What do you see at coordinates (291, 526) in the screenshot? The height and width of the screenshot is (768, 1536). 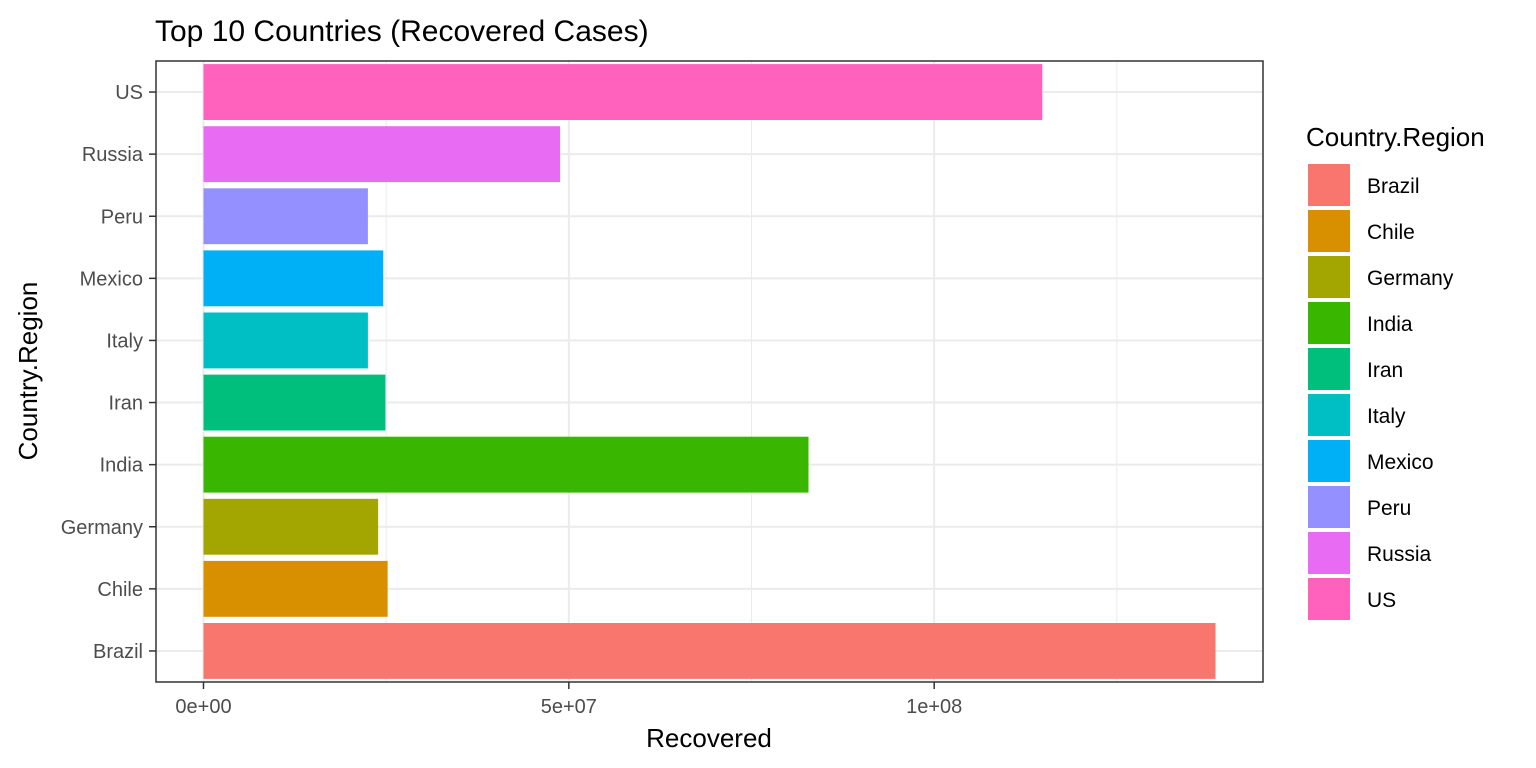 I see `bar-germany` at bounding box center [291, 526].